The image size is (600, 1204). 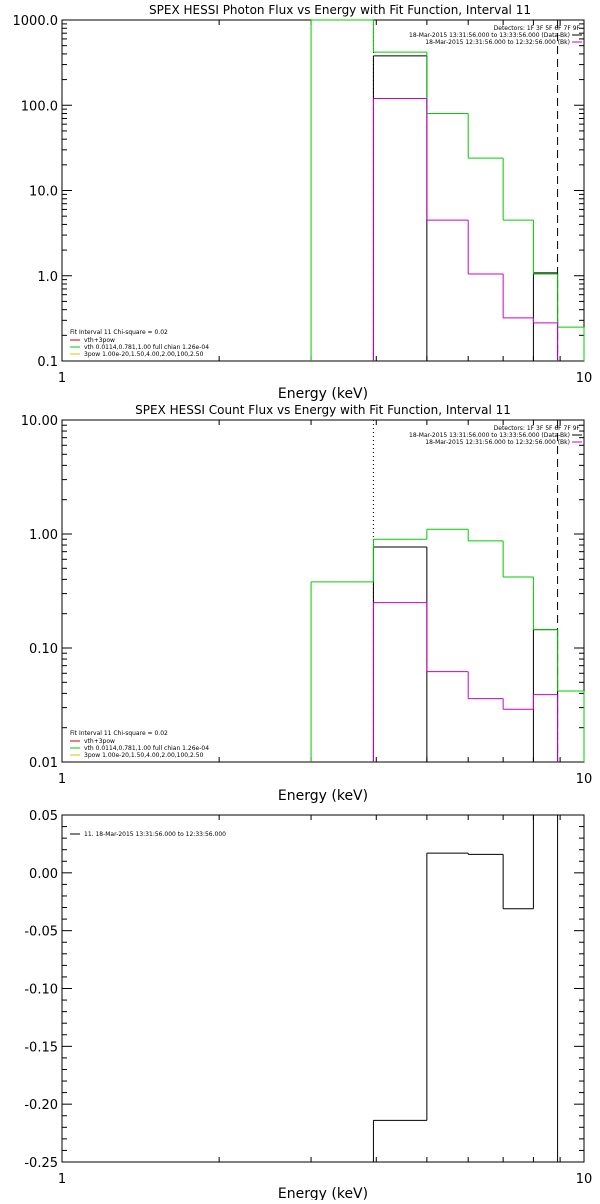 What do you see at coordinates (36, 21) in the screenshot?
I see `photon-flux-ytick-label: 1000.0` at bounding box center [36, 21].